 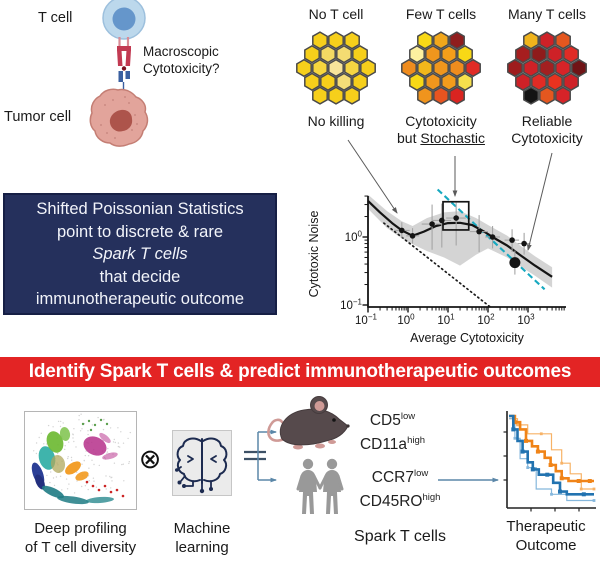 I want to click on marker-cd11a: CD11ahigh, so click(x=392, y=443).